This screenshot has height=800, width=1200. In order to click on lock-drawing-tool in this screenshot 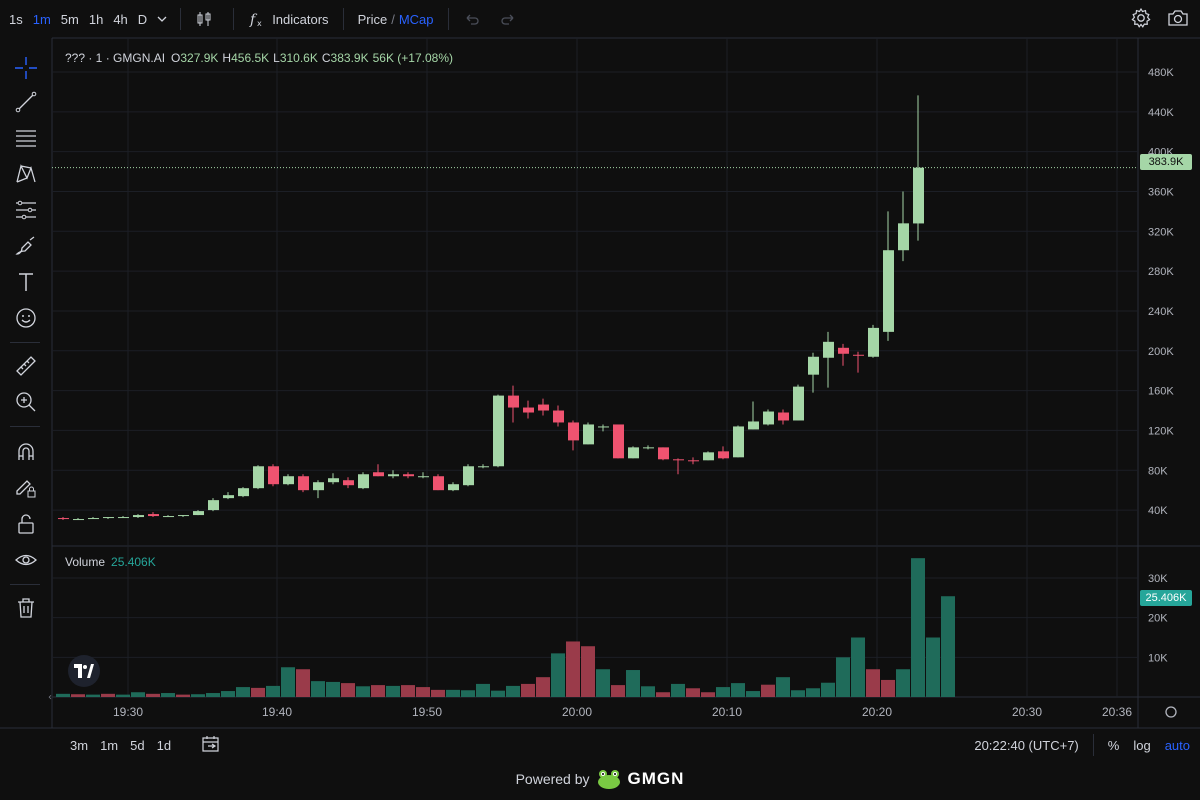, I will do `click(26, 488)`.